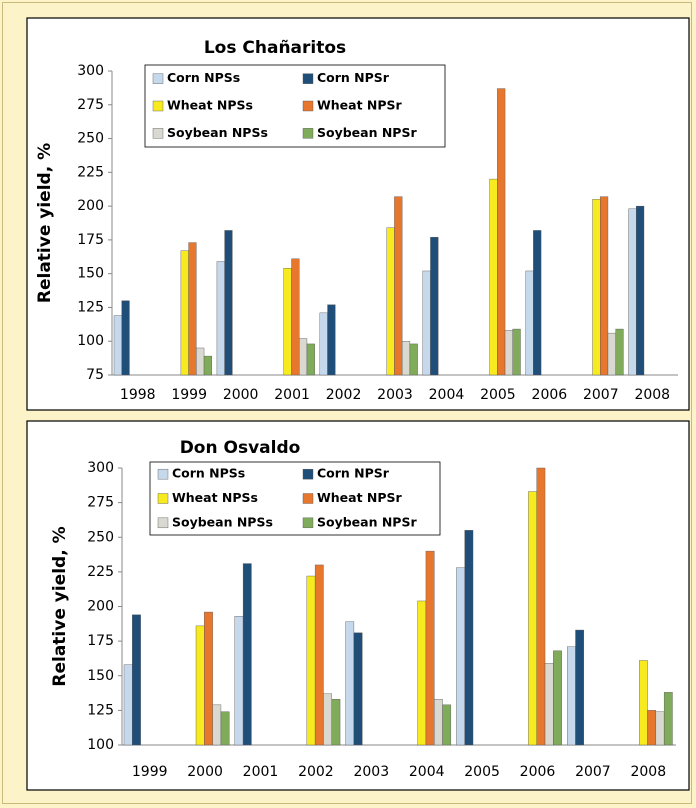 The height and width of the screenshot is (808, 696). Describe the element at coordinates (90, 274) in the screenshot. I see `y-tick-label: 150` at that location.